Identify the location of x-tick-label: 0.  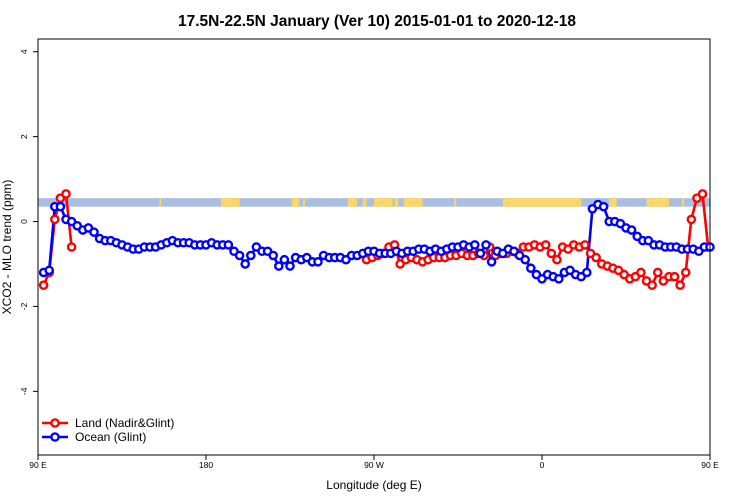
(542, 465).